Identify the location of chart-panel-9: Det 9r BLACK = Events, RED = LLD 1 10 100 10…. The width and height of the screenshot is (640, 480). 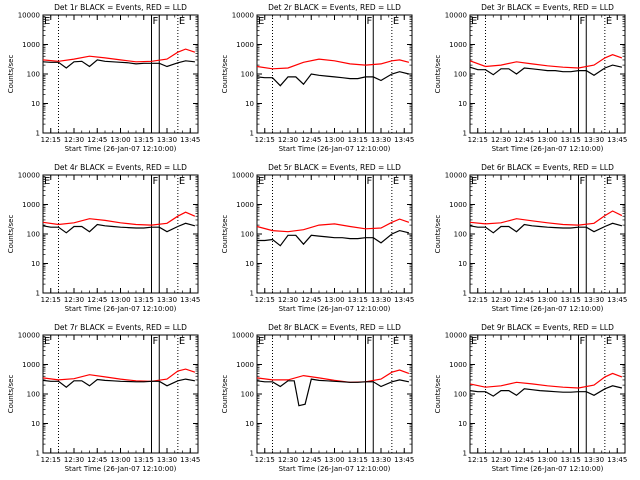
(530, 398).